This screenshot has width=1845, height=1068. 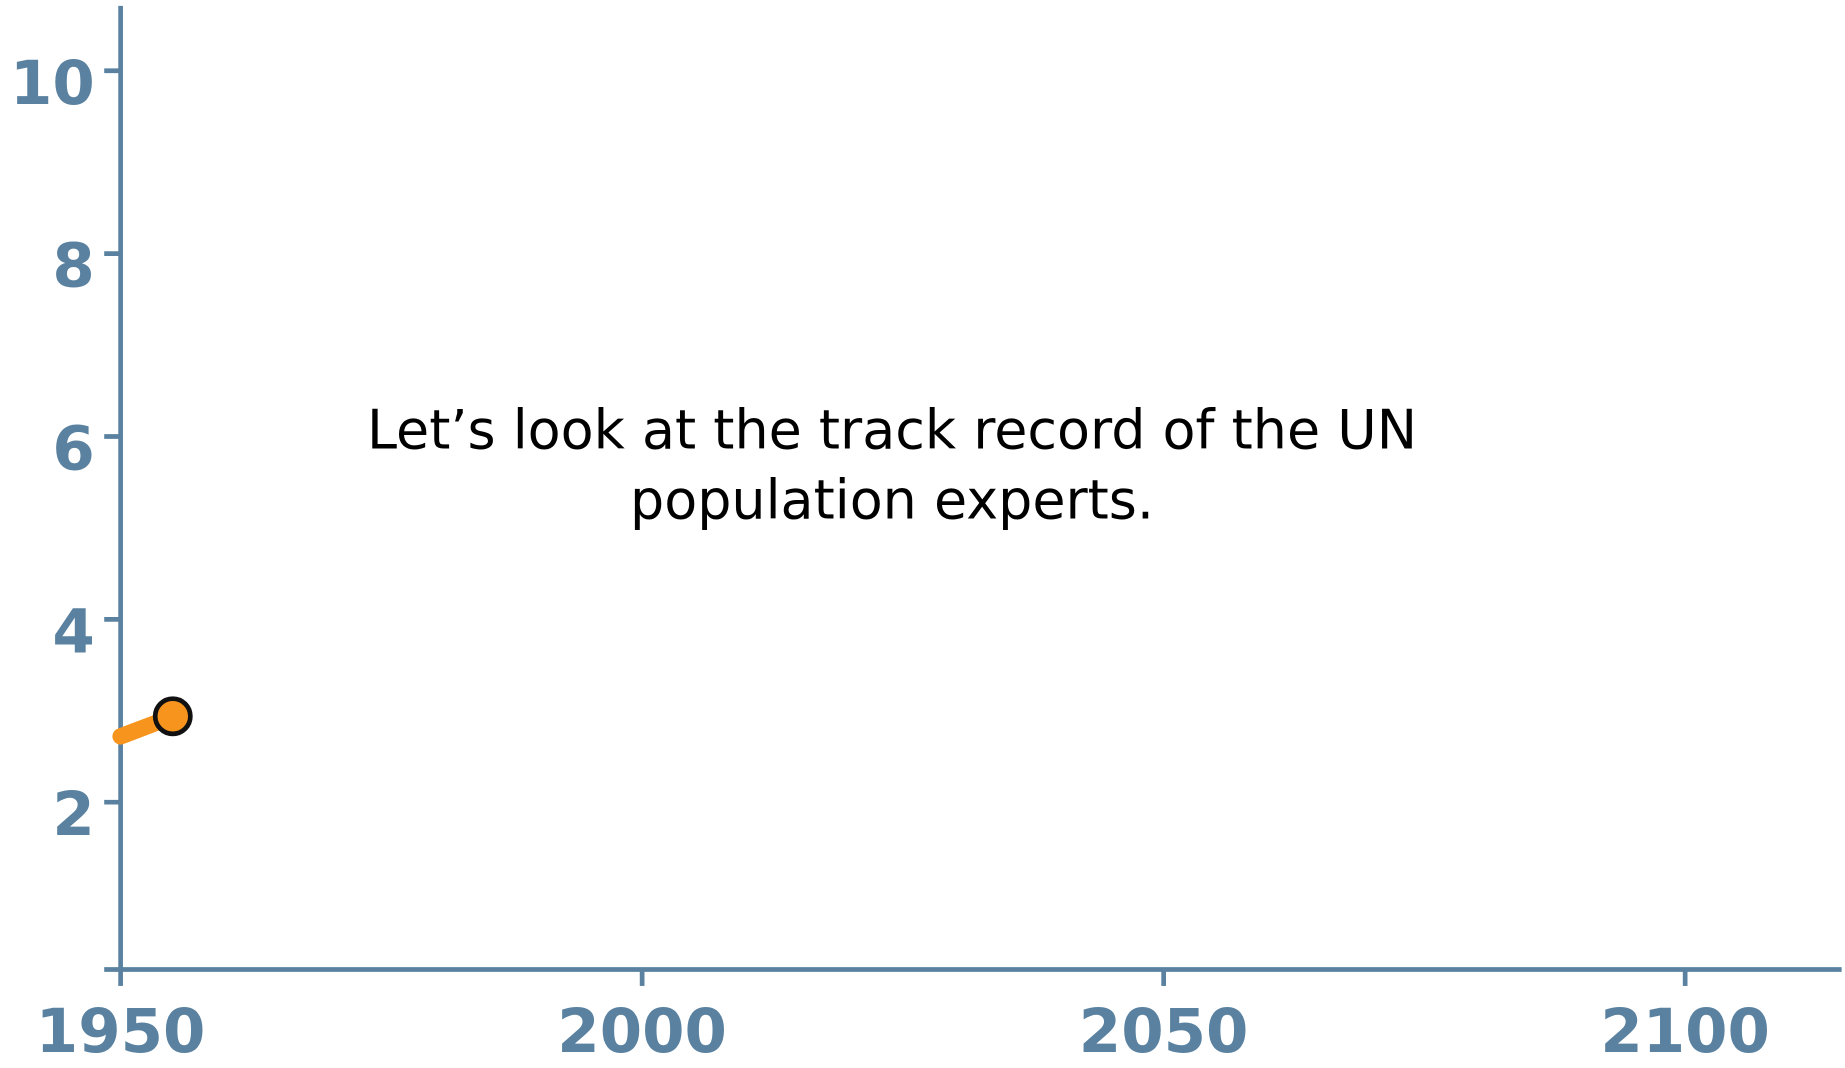 I want to click on y-tick-label: 2, so click(x=73, y=814).